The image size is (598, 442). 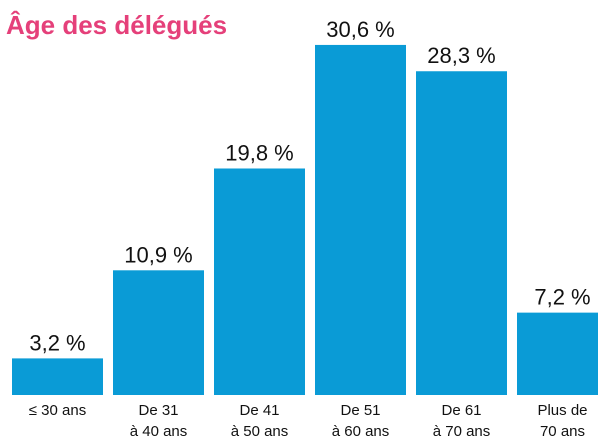 What do you see at coordinates (58, 410) in the screenshot?
I see `x-tick-label: ≤ 30 ans` at bounding box center [58, 410].